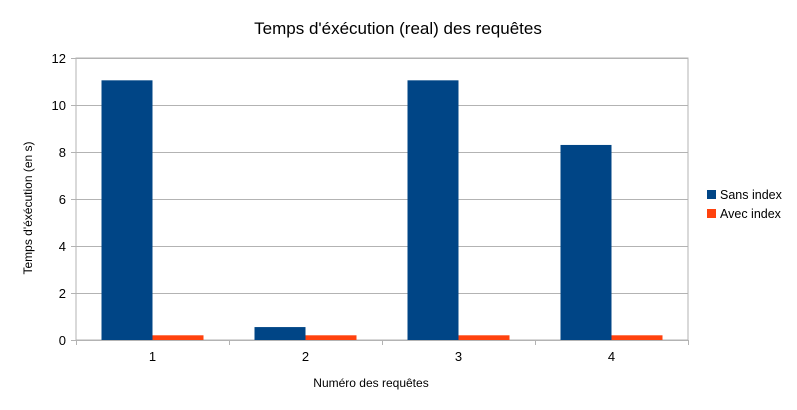 The width and height of the screenshot is (797, 410). What do you see at coordinates (745, 204) in the screenshot?
I see `legend: Sans index Avec index` at bounding box center [745, 204].